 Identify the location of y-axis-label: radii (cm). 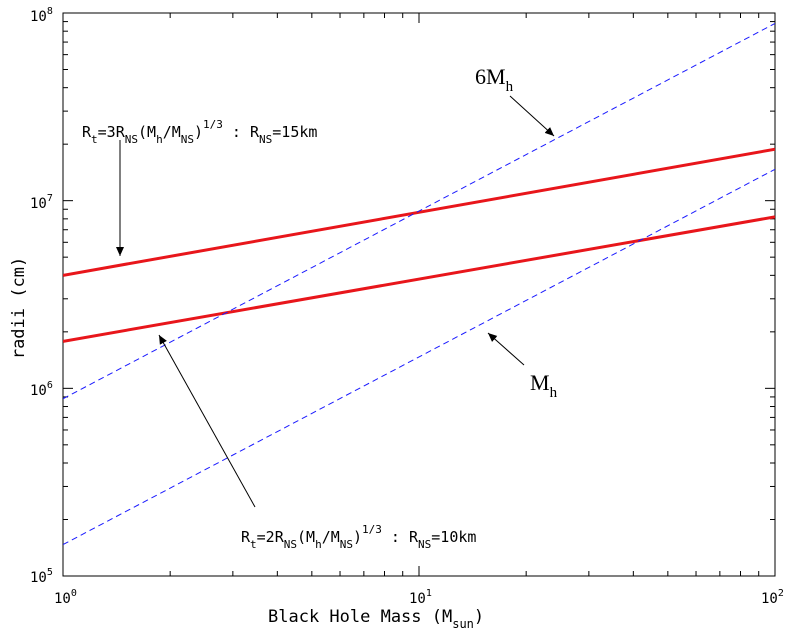
(19, 308).